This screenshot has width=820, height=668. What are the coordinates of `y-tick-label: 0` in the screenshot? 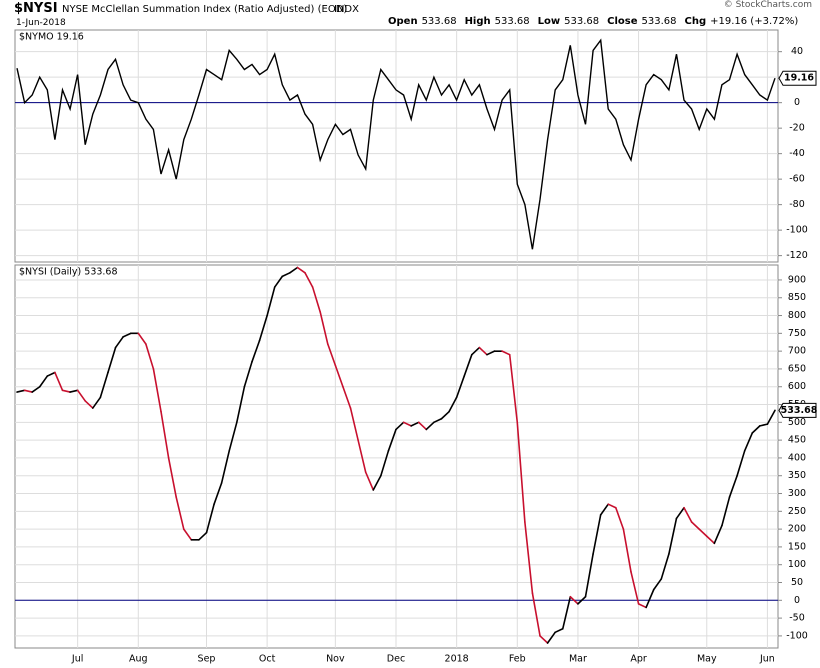 It's located at (797, 600).